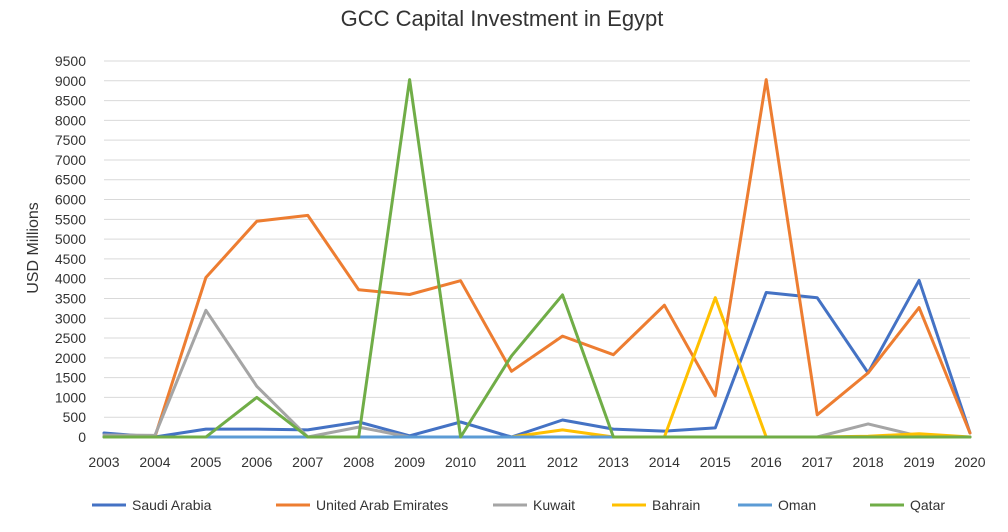 This screenshot has width=1008, height=532. Describe the element at coordinates (70, 338) in the screenshot. I see `y-tick-label: 2500` at that location.